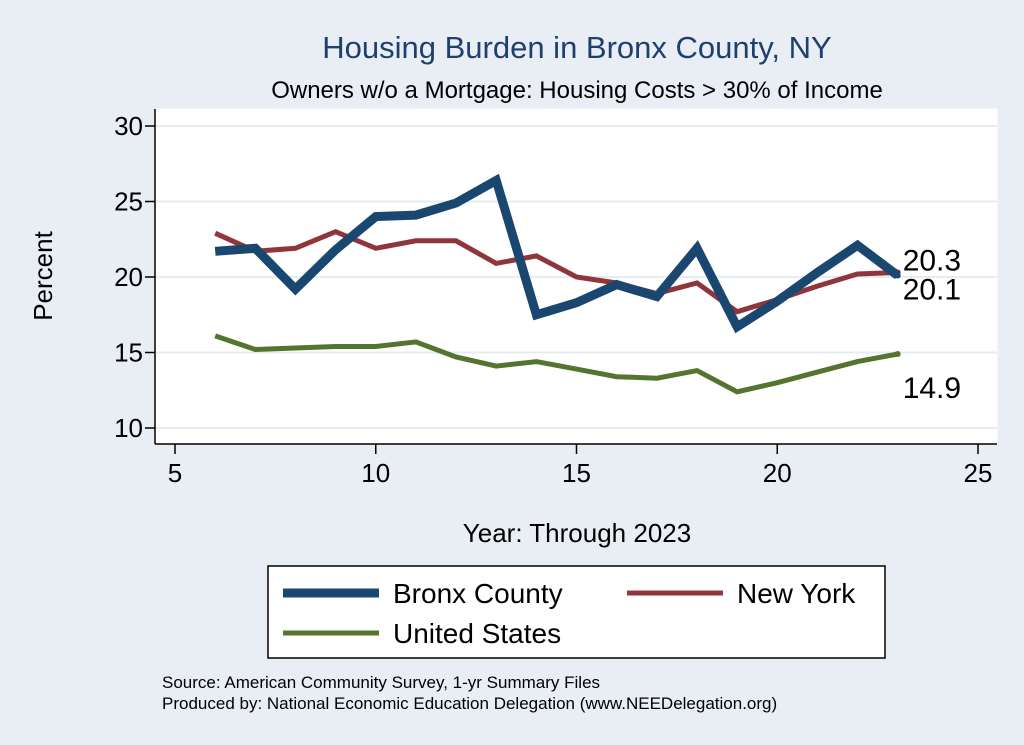  What do you see at coordinates (556, 364) in the screenshot?
I see `series-line-united-states` at bounding box center [556, 364].